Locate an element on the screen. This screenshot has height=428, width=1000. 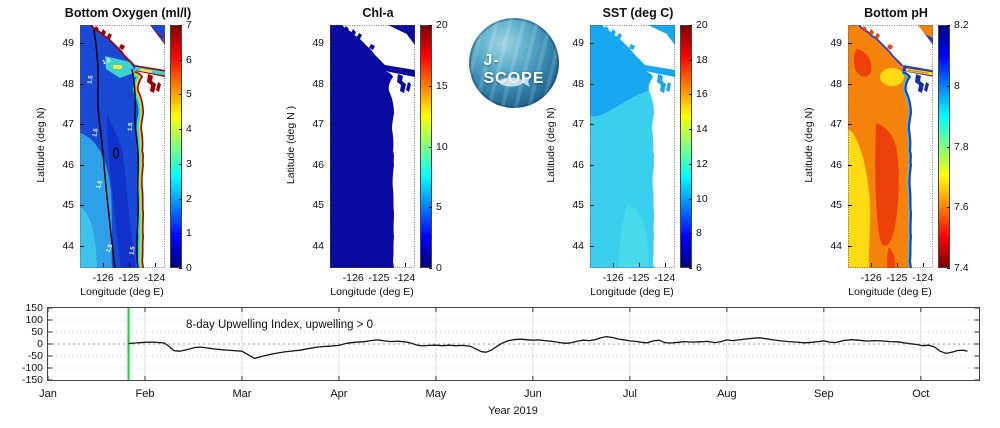
sst-map is located at coordinates (632, 146).